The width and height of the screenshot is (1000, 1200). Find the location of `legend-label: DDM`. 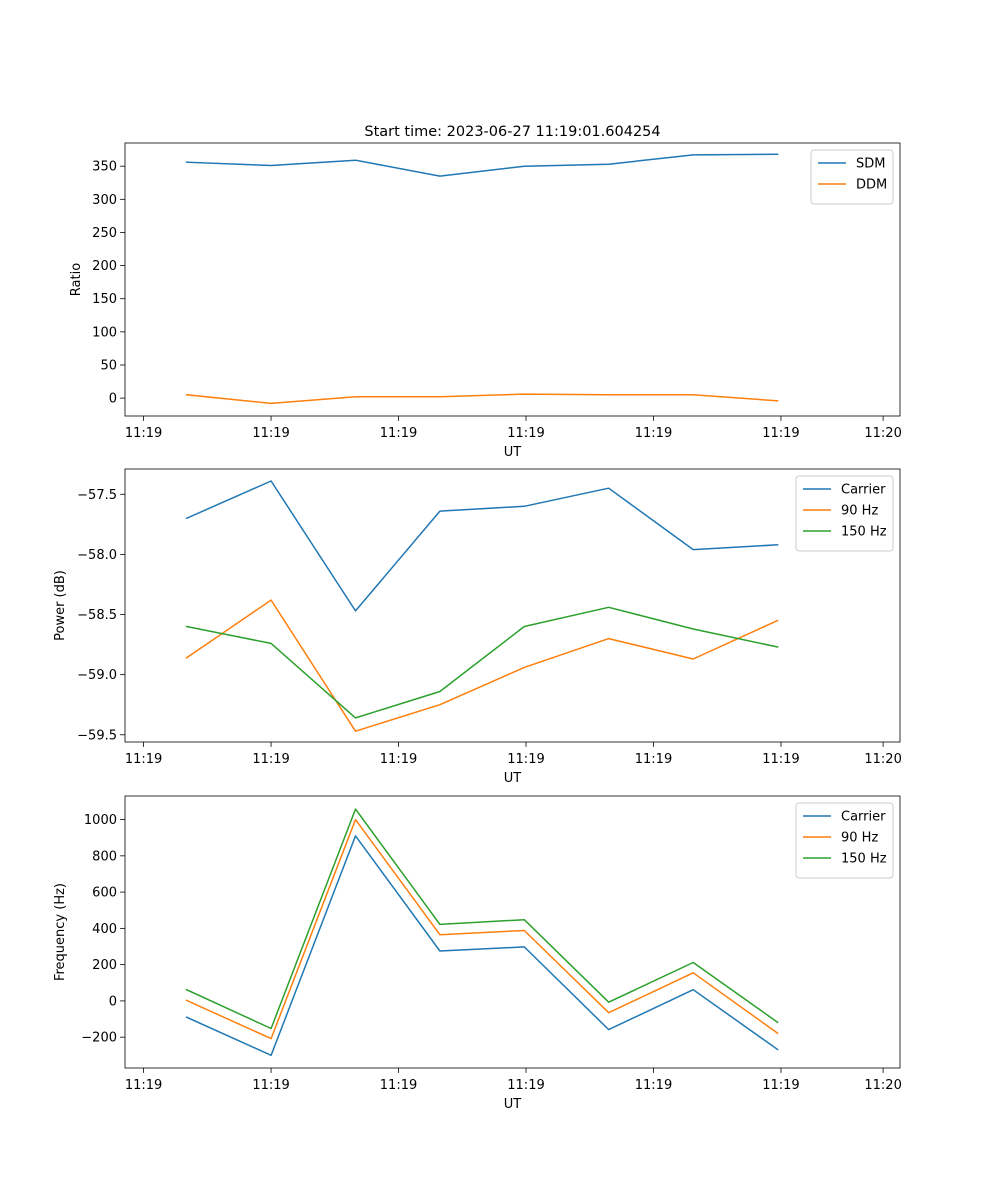

legend-label: DDM is located at coordinates (871, 185).